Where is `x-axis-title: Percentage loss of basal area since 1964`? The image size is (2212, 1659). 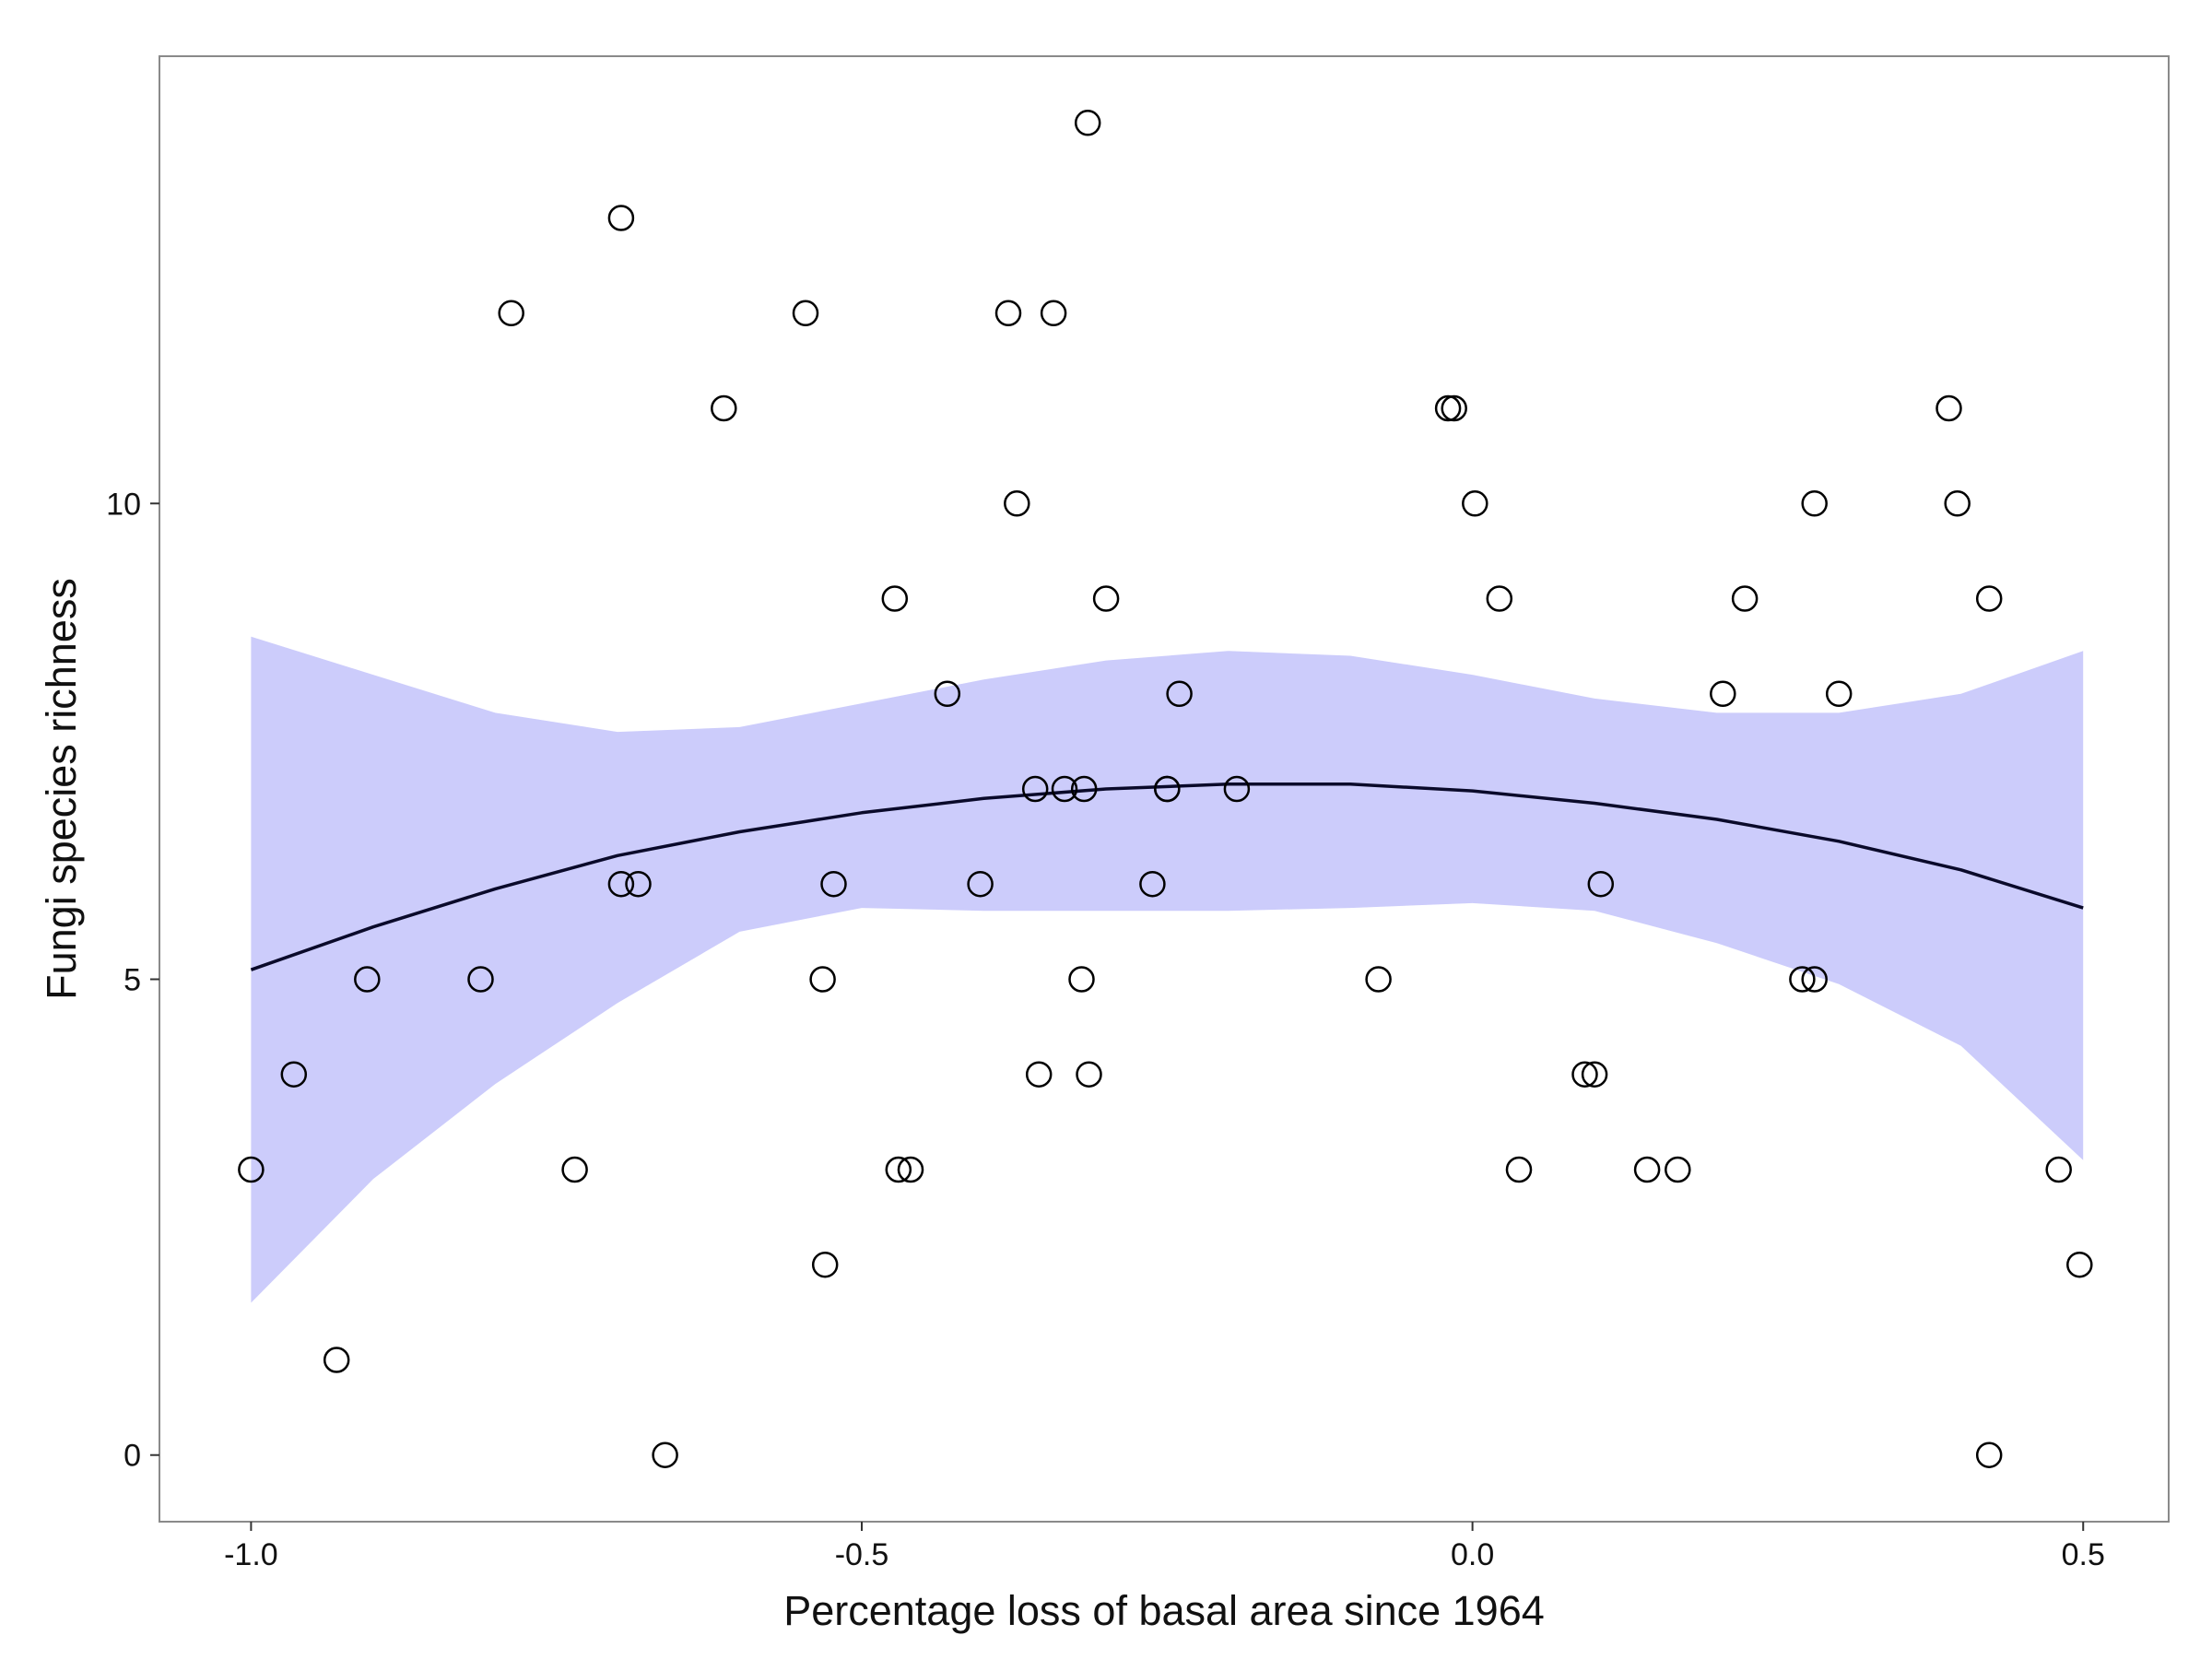
x-axis-title: Percentage loss of basal area since 1964 is located at coordinates (1164, 1610).